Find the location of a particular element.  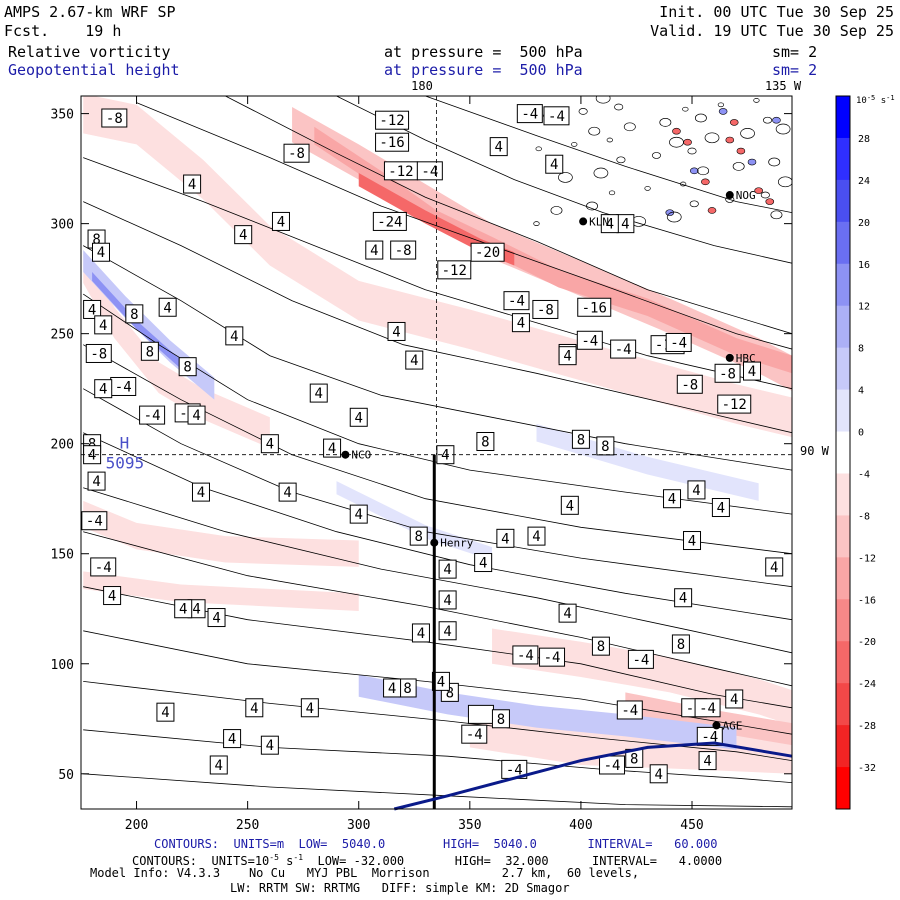

pos-label-74: 4 is located at coordinates (625, 224).